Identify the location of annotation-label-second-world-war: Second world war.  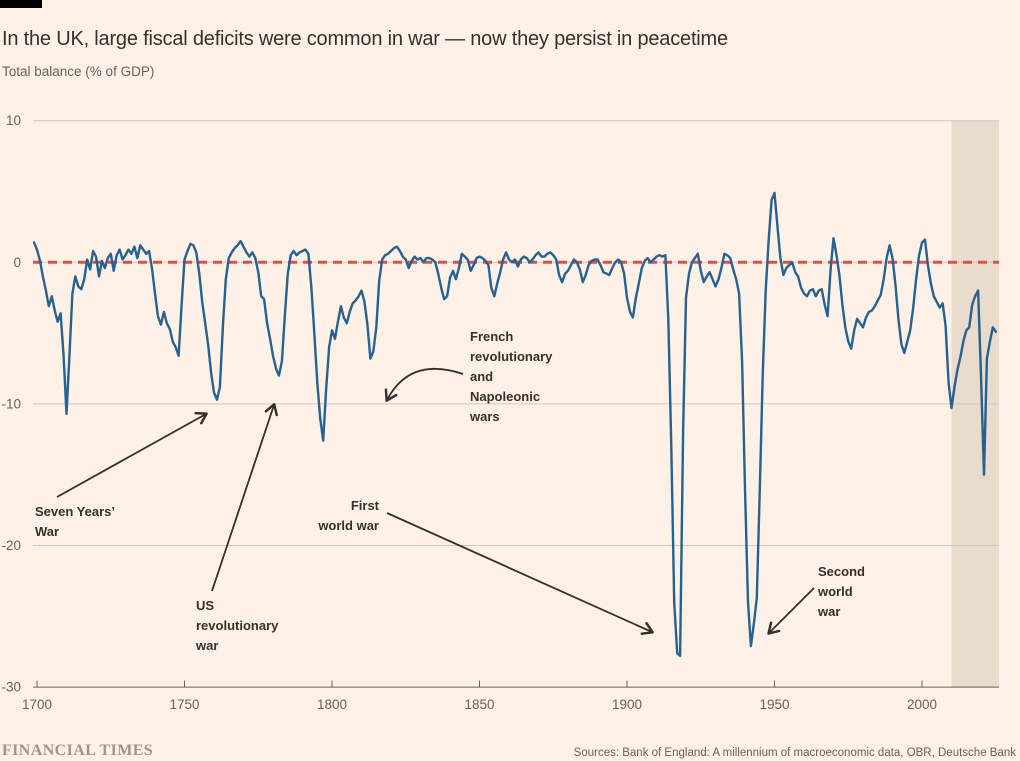
(841, 592).